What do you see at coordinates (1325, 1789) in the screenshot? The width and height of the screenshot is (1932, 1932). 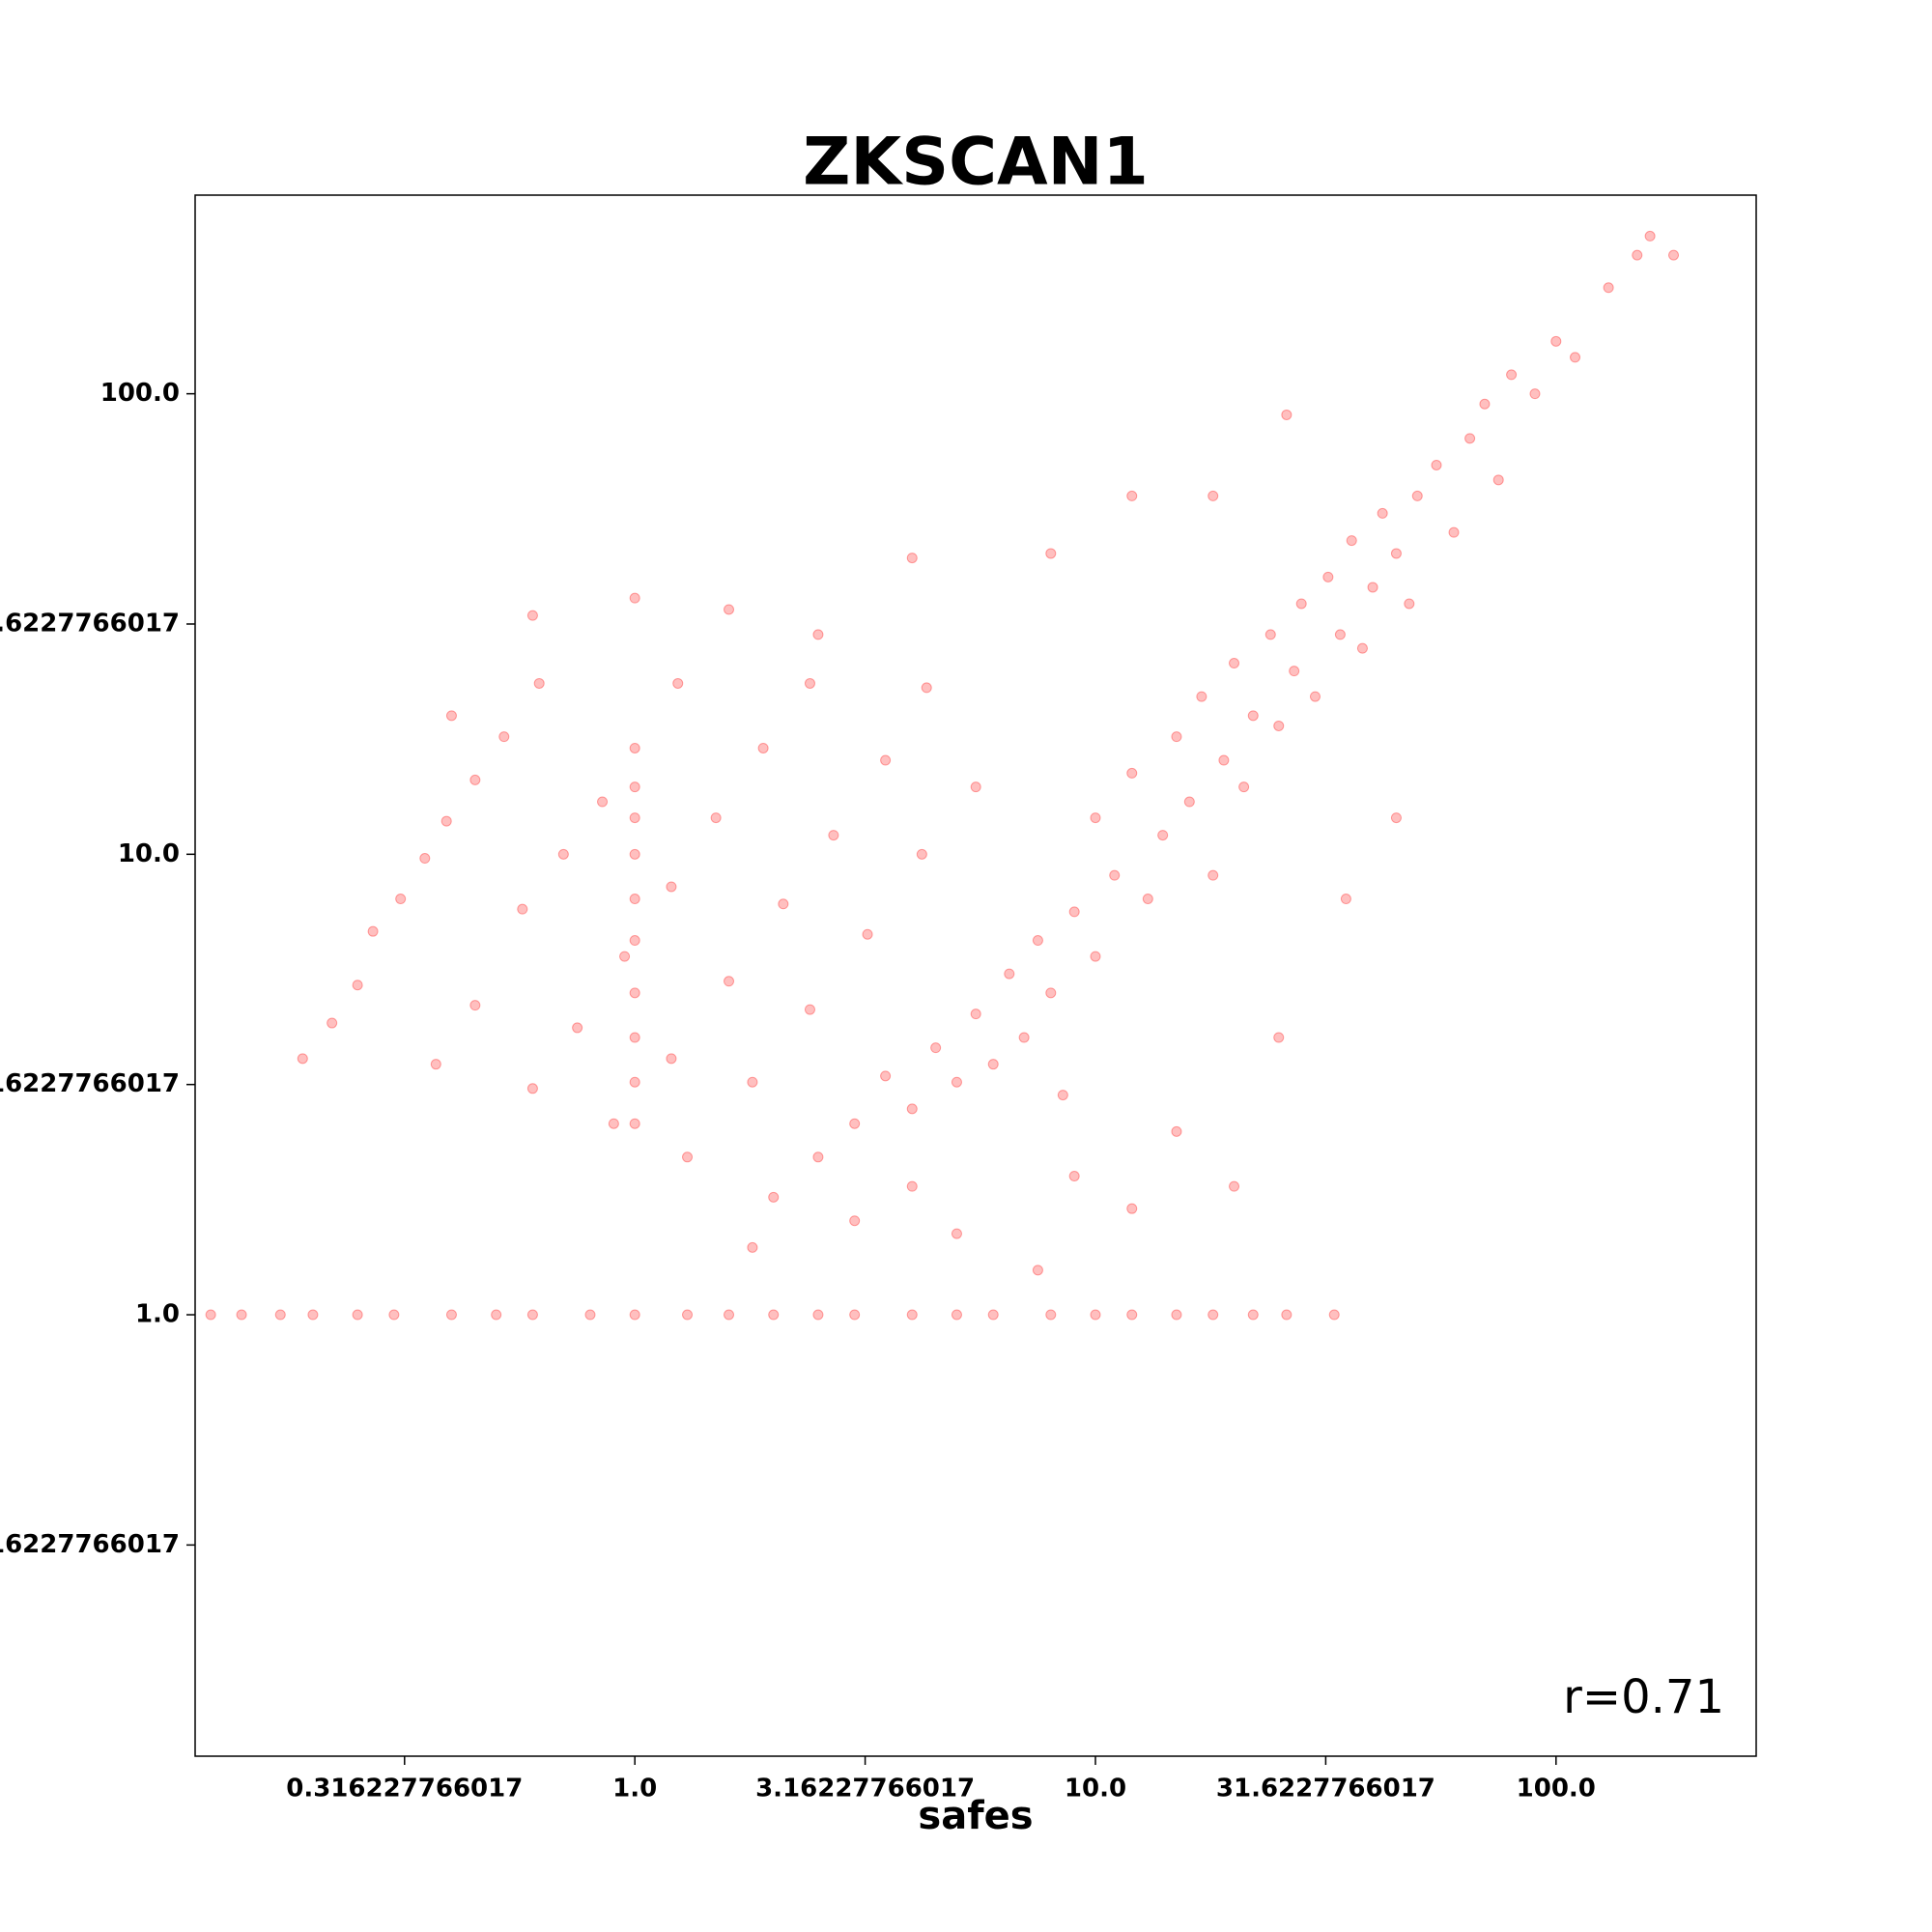 I see `x-tick-label: 31.6227766017` at bounding box center [1325, 1789].